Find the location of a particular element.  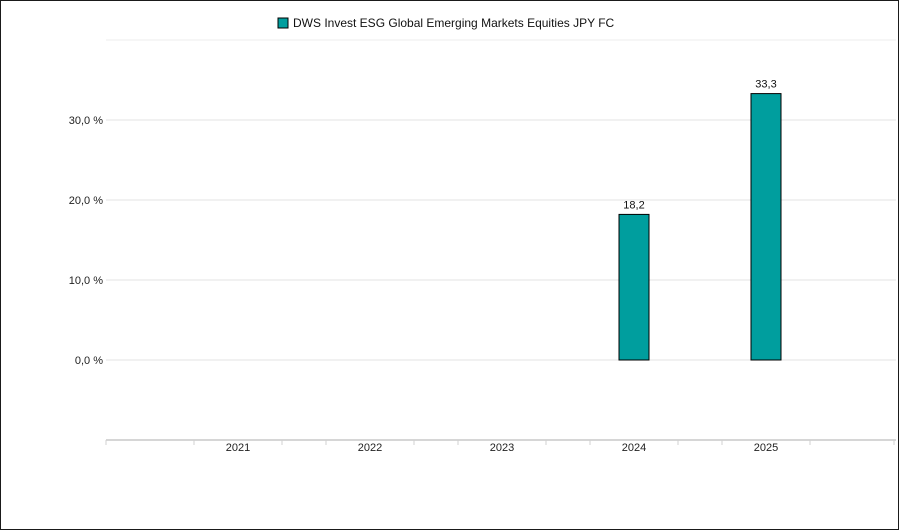

data-label: 33,3 is located at coordinates (765, 85).